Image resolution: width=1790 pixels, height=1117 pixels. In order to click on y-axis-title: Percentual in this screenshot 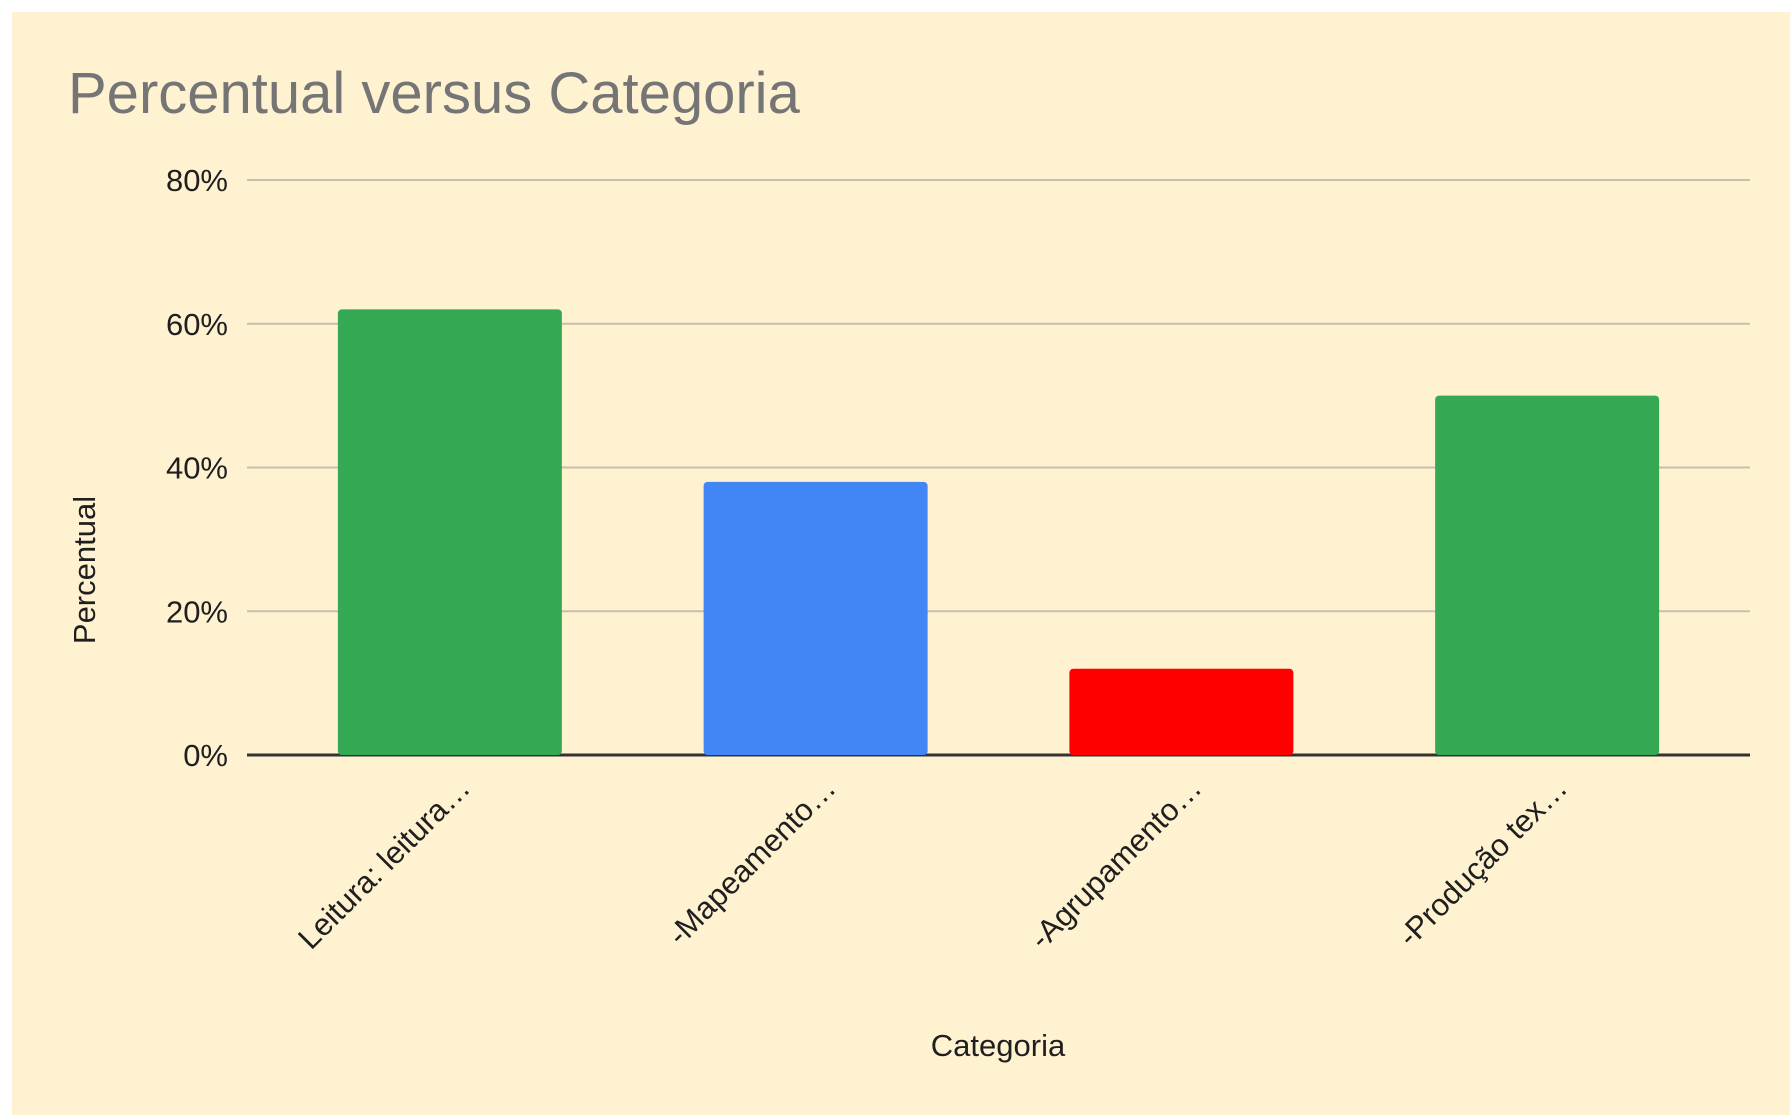, I will do `click(84, 570)`.